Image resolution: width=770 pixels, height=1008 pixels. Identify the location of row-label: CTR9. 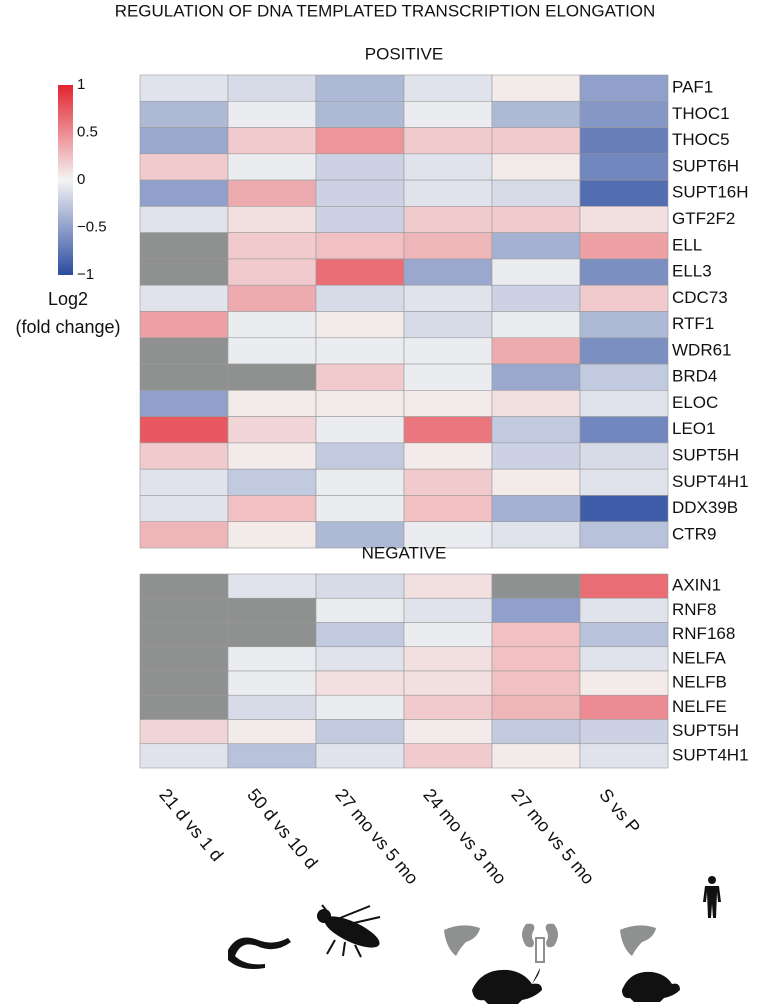
(694, 533).